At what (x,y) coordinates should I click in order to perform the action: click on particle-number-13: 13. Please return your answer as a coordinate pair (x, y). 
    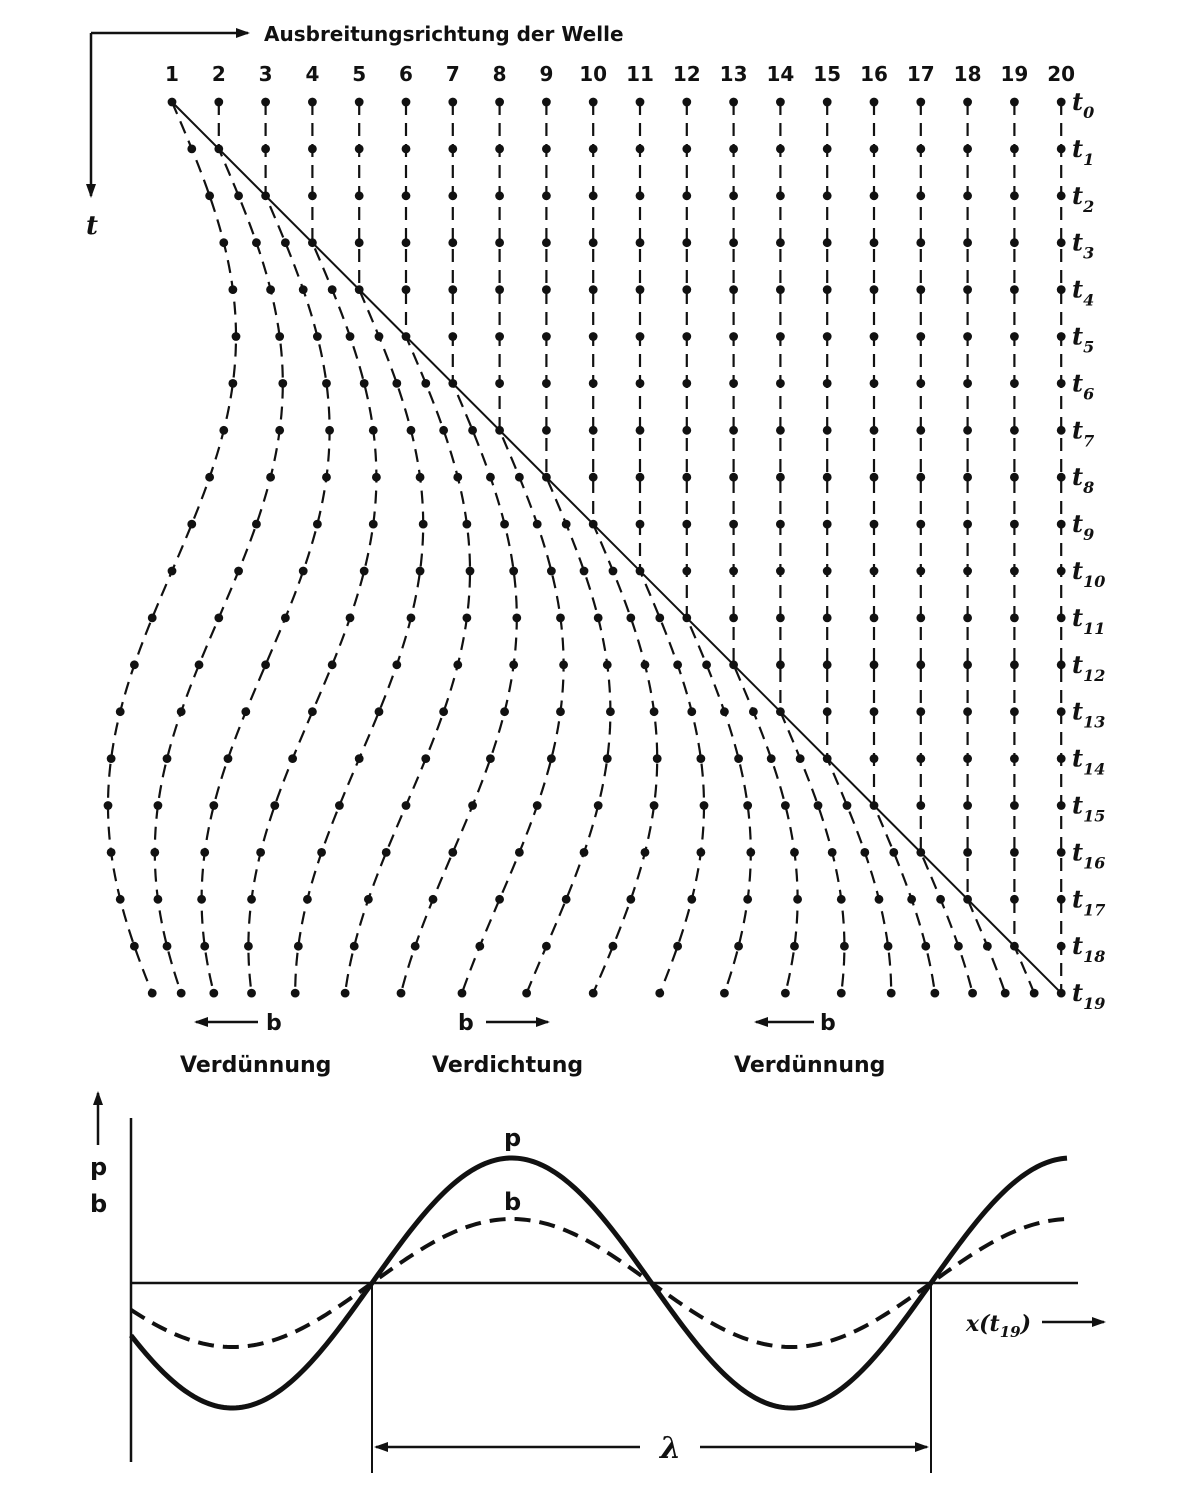
    Looking at the image, I should click on (734, 74).